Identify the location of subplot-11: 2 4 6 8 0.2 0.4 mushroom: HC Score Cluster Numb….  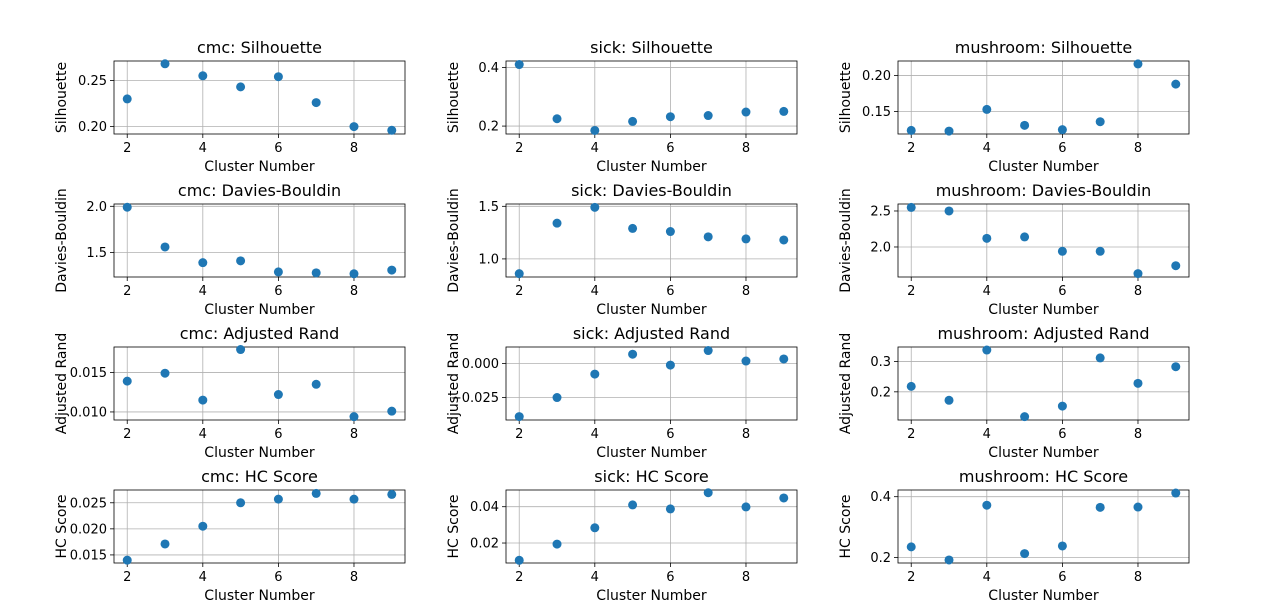
(1014, 535).